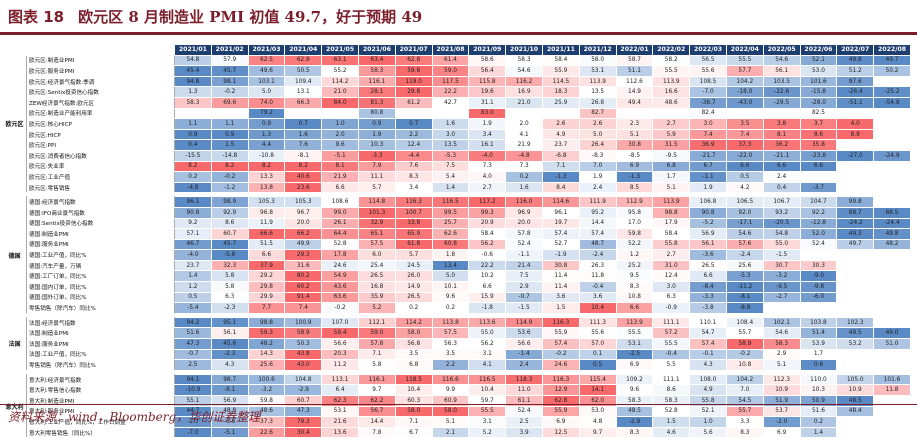  What do you see at coordinates (597, 365) in the screenshot?
I see `value-cell: 0.5` at bounding box center [597, 365].